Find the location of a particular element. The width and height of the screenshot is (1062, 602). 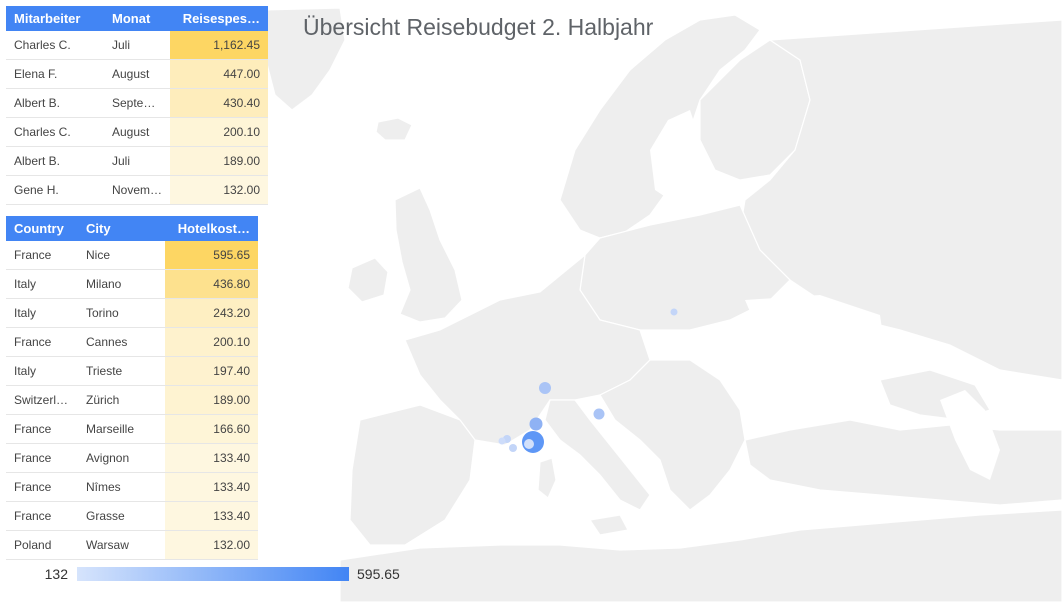

bubble-nimes is located at coordinates (502, 441).